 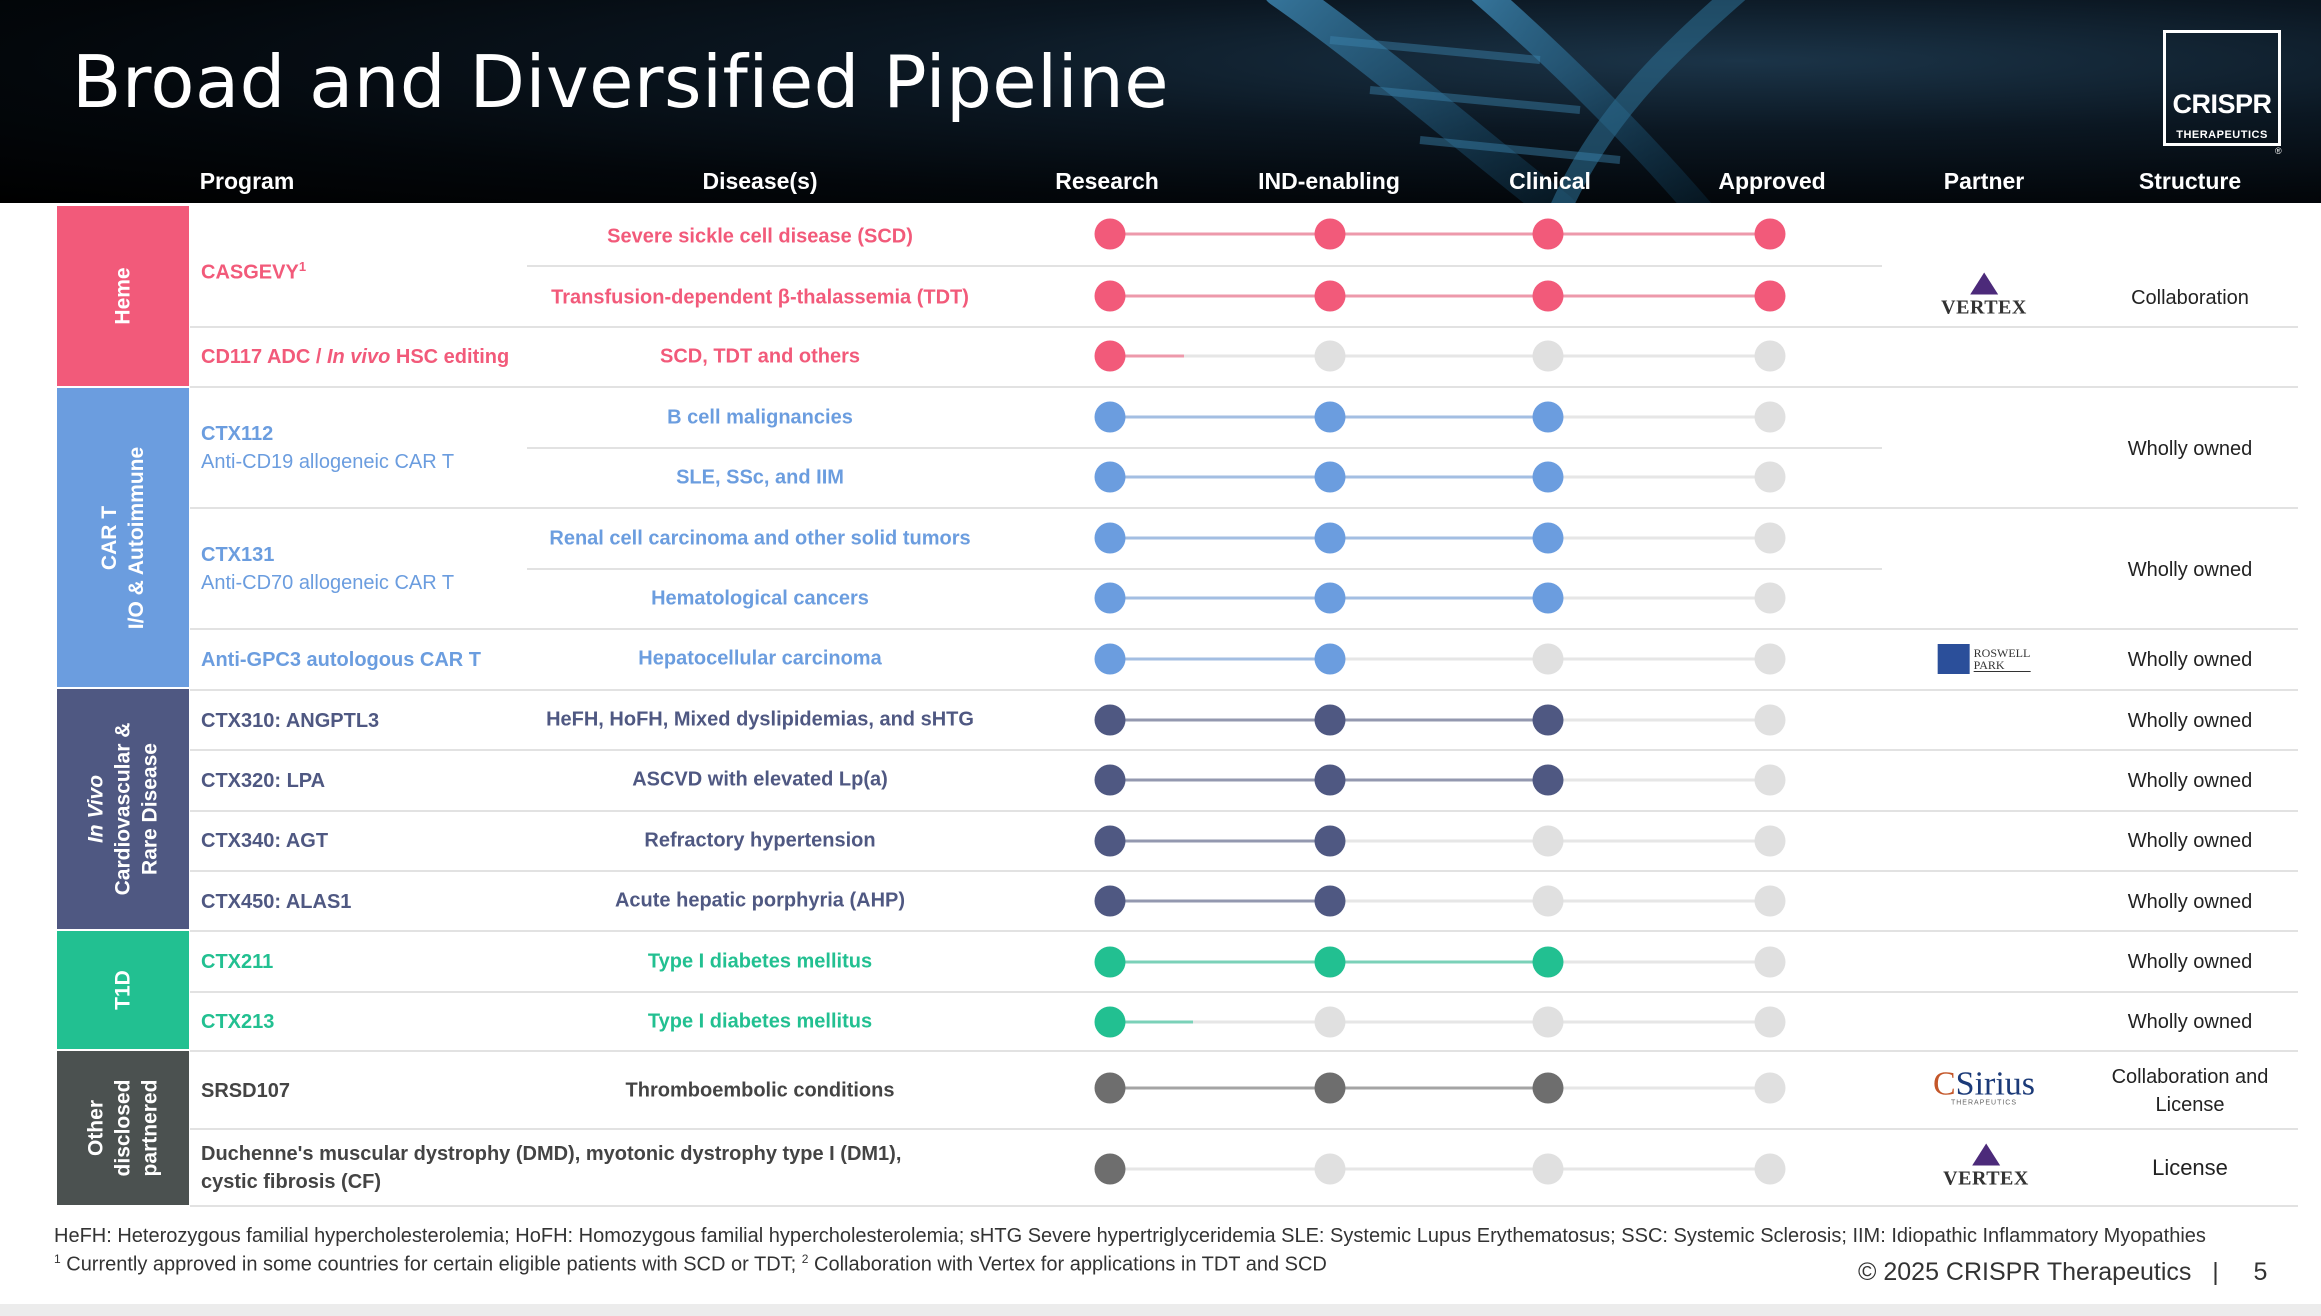 I want to click on vertex-triangle-icon, so click(x=1984, y=283).